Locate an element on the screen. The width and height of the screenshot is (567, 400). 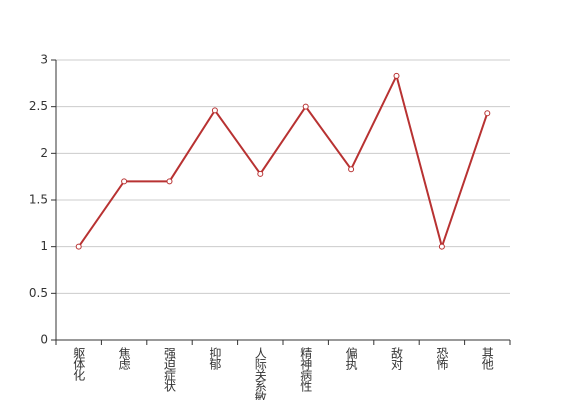
y-tick-label: 2 is located at coordinates (44, 153).